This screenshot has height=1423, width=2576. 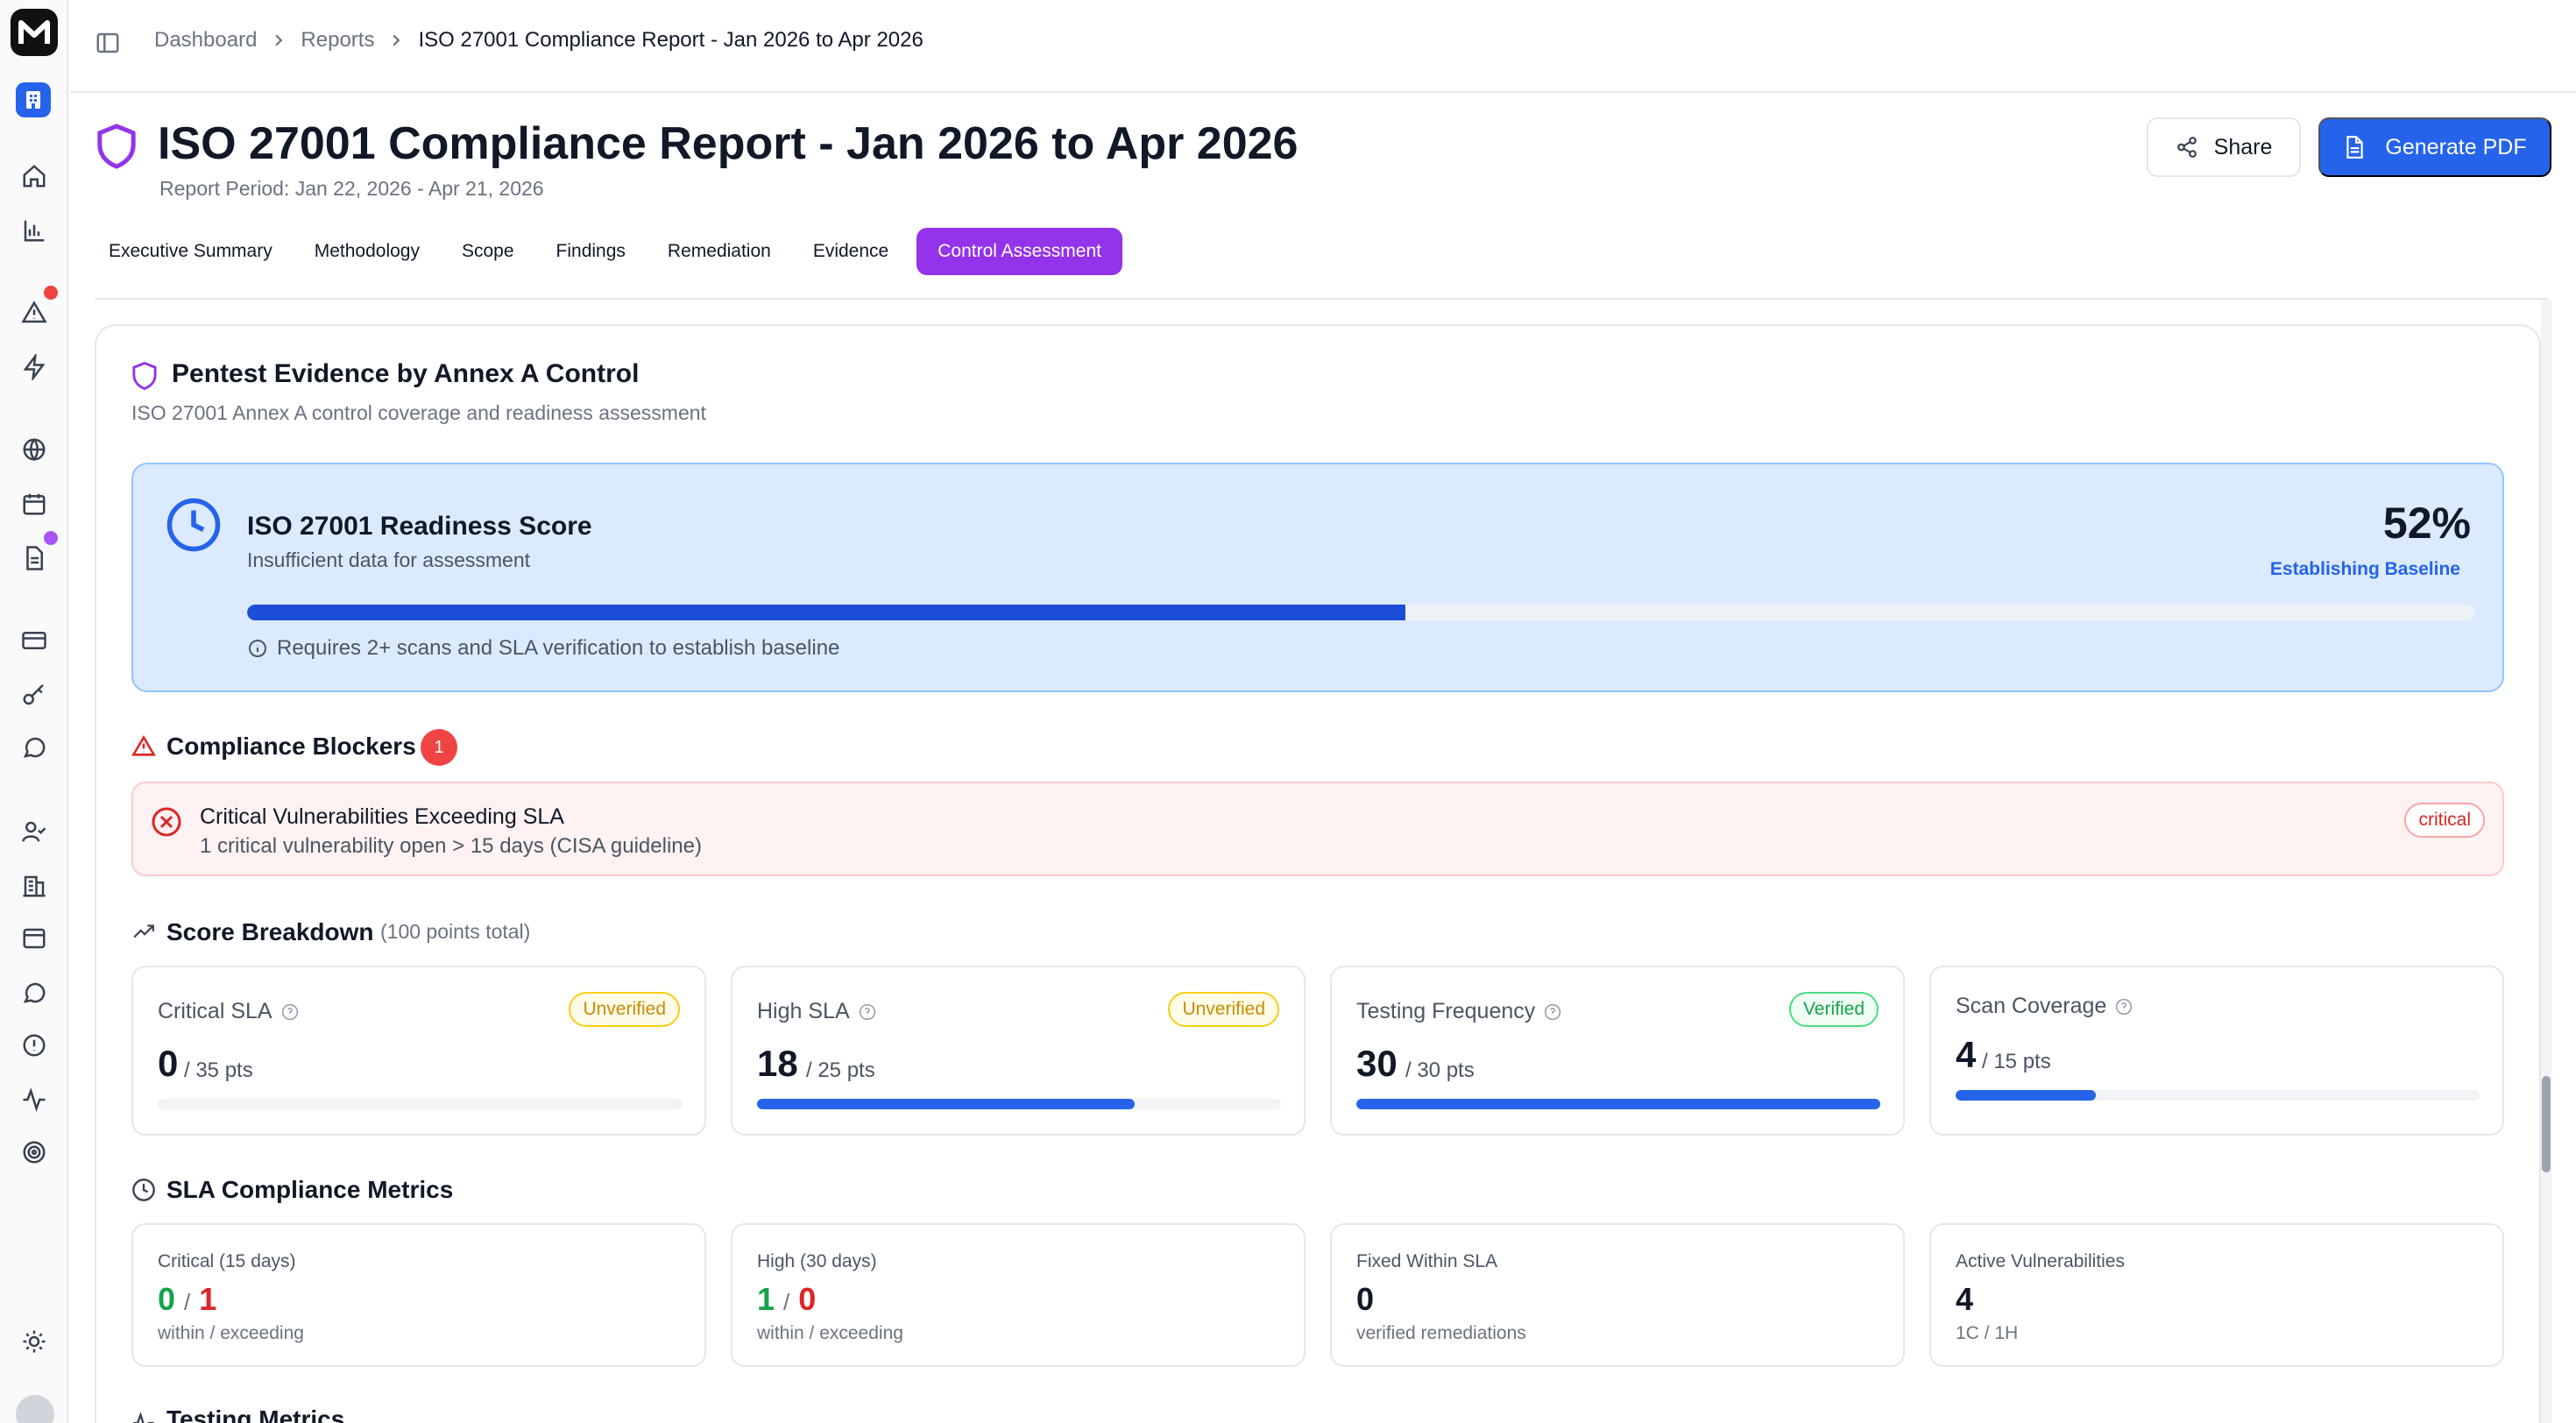 What do you see at coordinates (2434, 147) in the screenshot?
I see `generate-pdf-button: Generate PDF` at bounding box center [2434, 147].